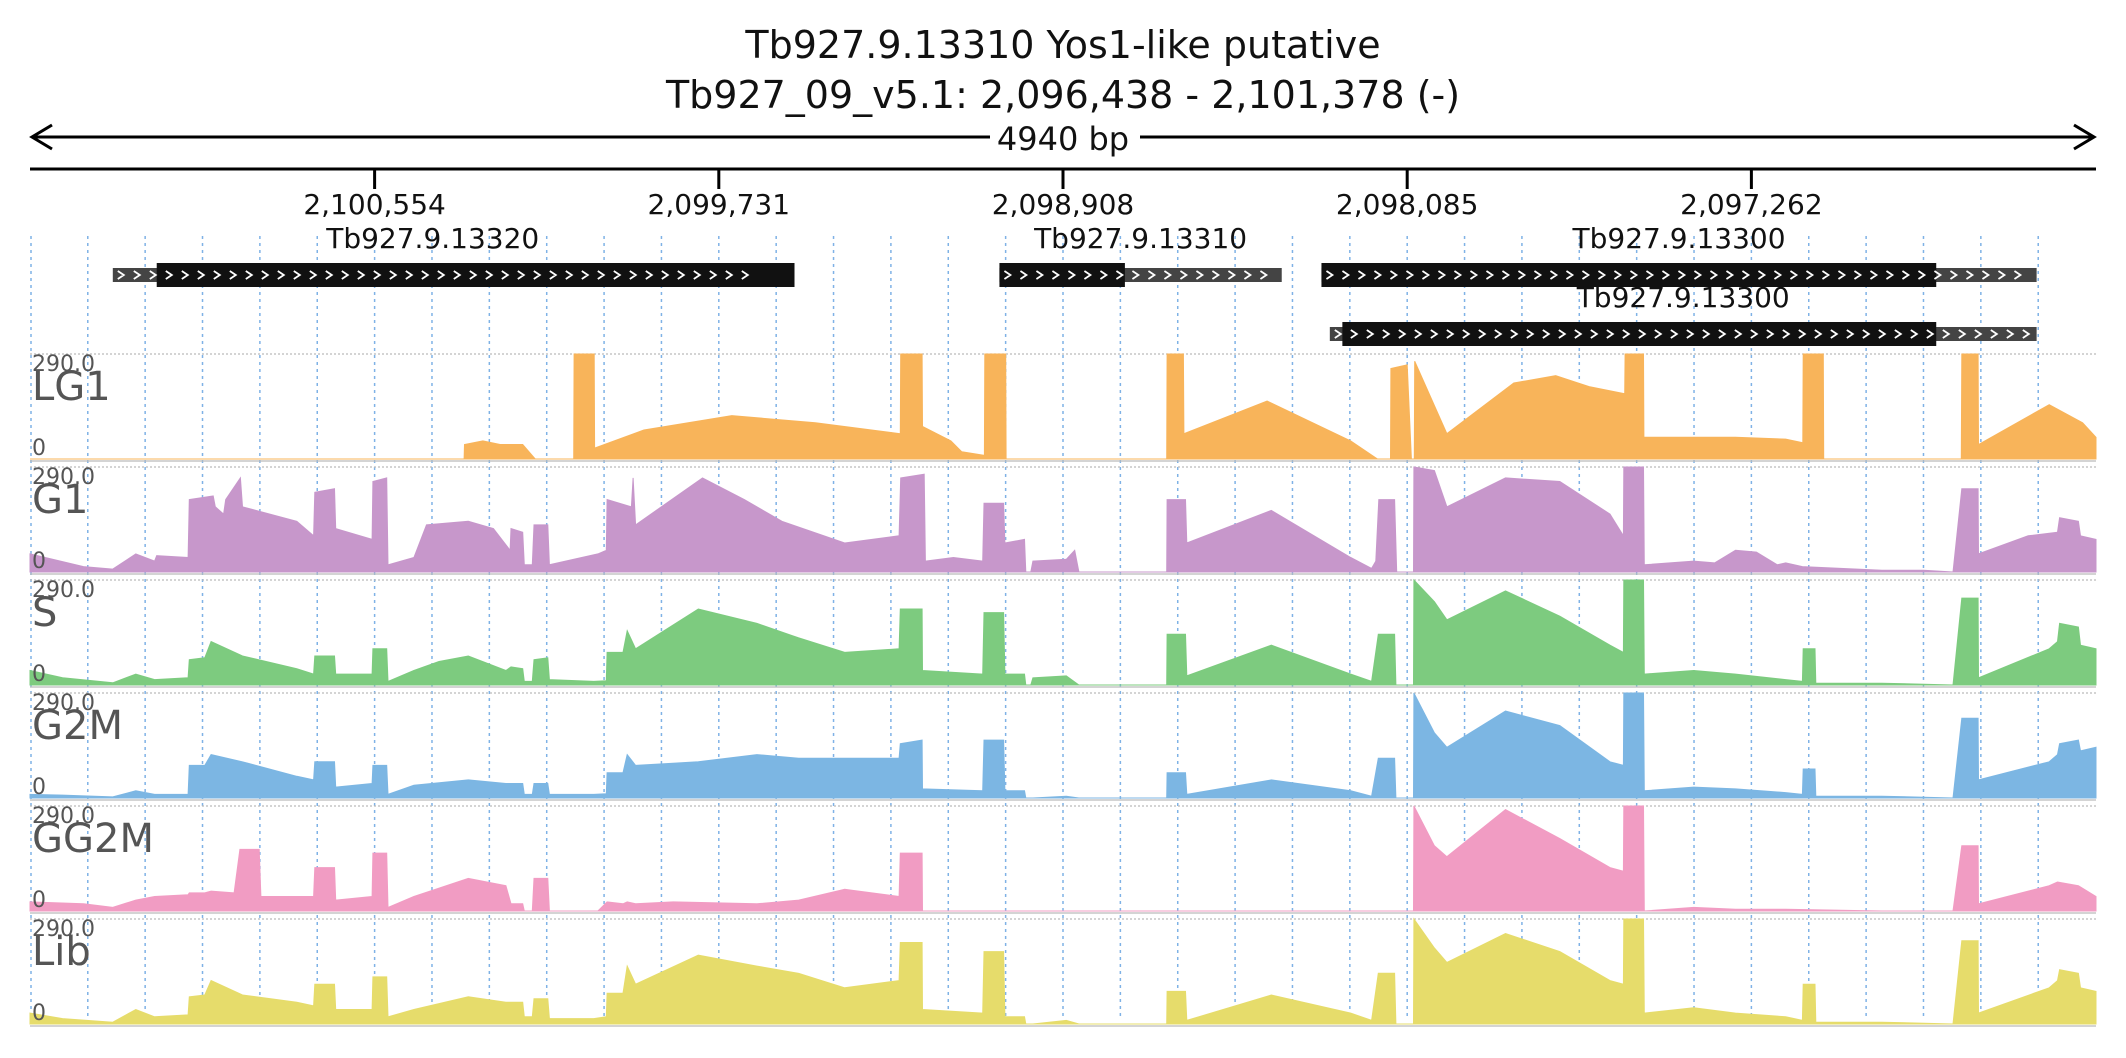  What do you see at coordinates (432, 238) in the screenshot?
I see `gene-label: Tb927.9.13320` at bounding box center [432, 238].